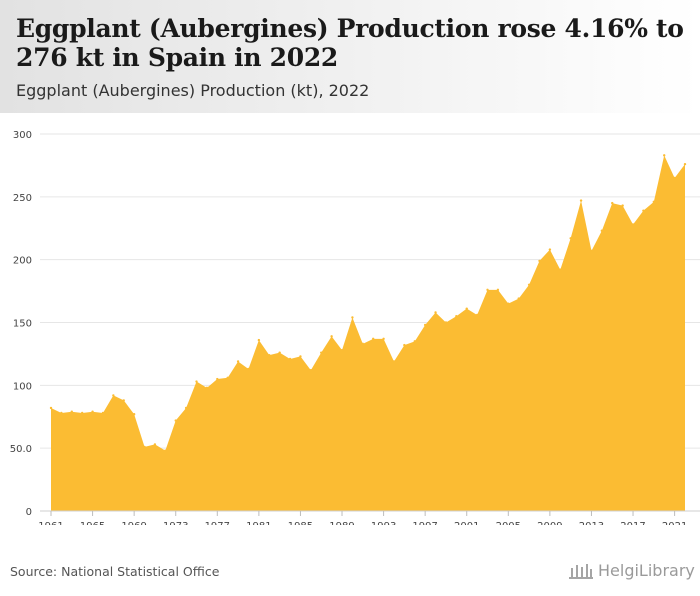 The image size is (700, 596). What do you see at coordinates (300, 356) in the screenshot?
I see `data-point-1985` at bounding box center [300, 356].